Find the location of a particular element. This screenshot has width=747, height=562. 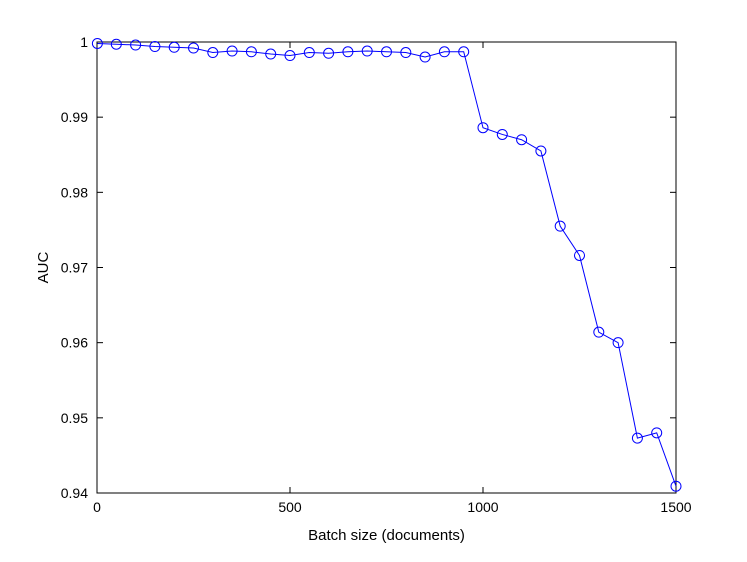

y-tick-label: 0.97 is located at coordinates (74, 268).